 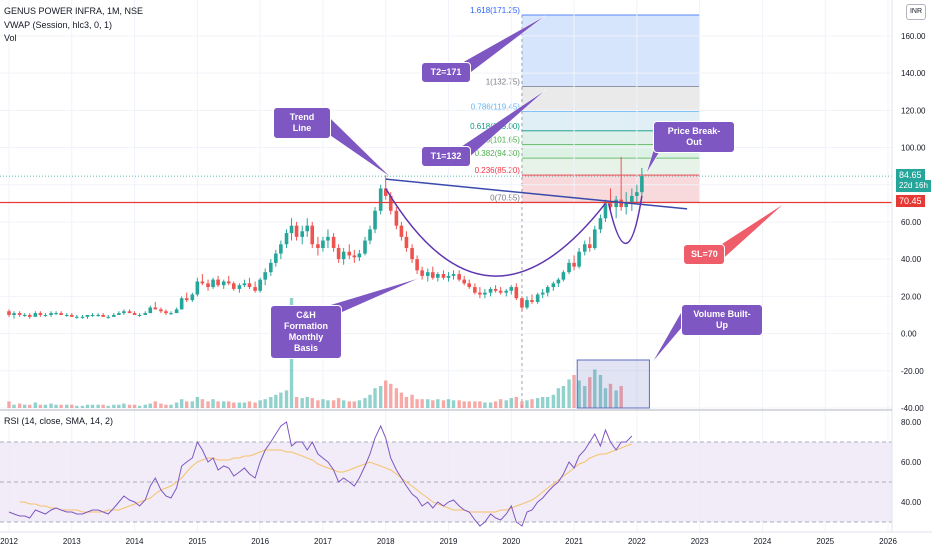 I want to click on rsi-indicator-label: RSI (14, close, SMA, 14, 2), so click(x=59, y=421).